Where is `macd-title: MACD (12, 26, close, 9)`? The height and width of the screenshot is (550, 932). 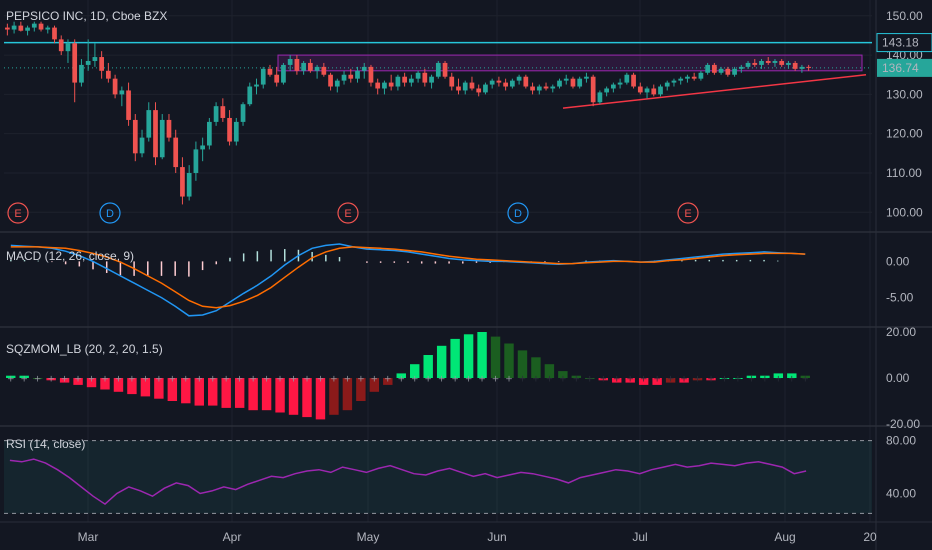
macd-title: MACD (12, 26, close, 9) is located at coordinates (70, 256).